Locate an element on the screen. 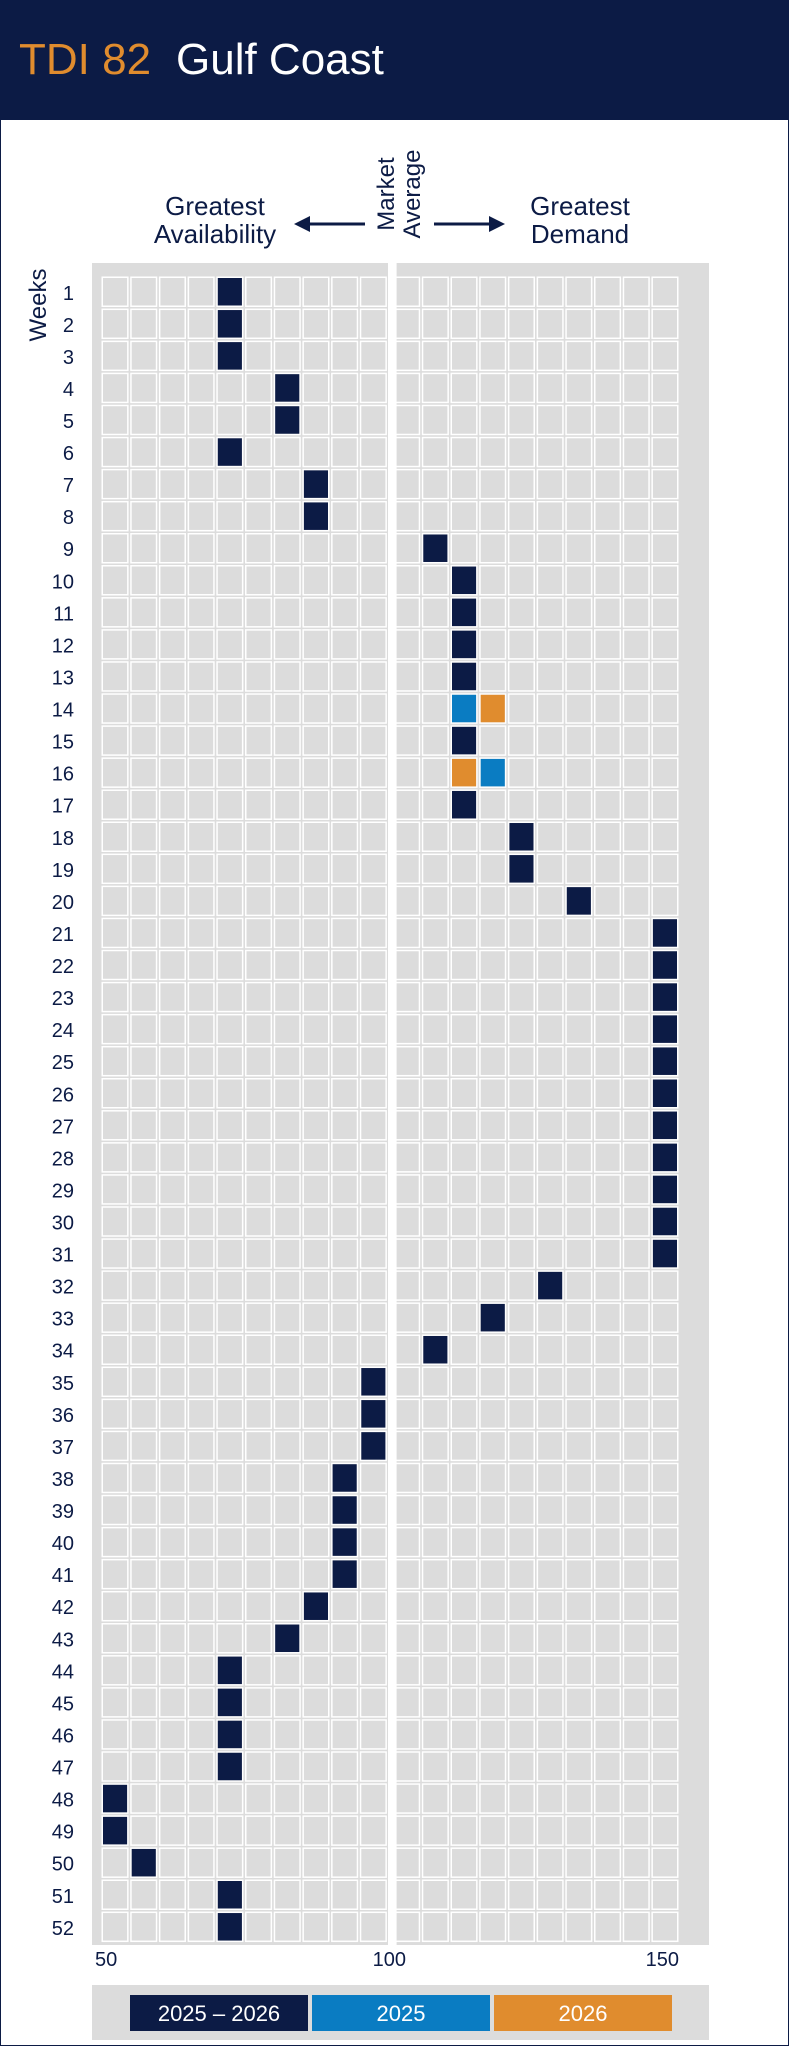  week-label: 11 is located at coordinates (63, 614).